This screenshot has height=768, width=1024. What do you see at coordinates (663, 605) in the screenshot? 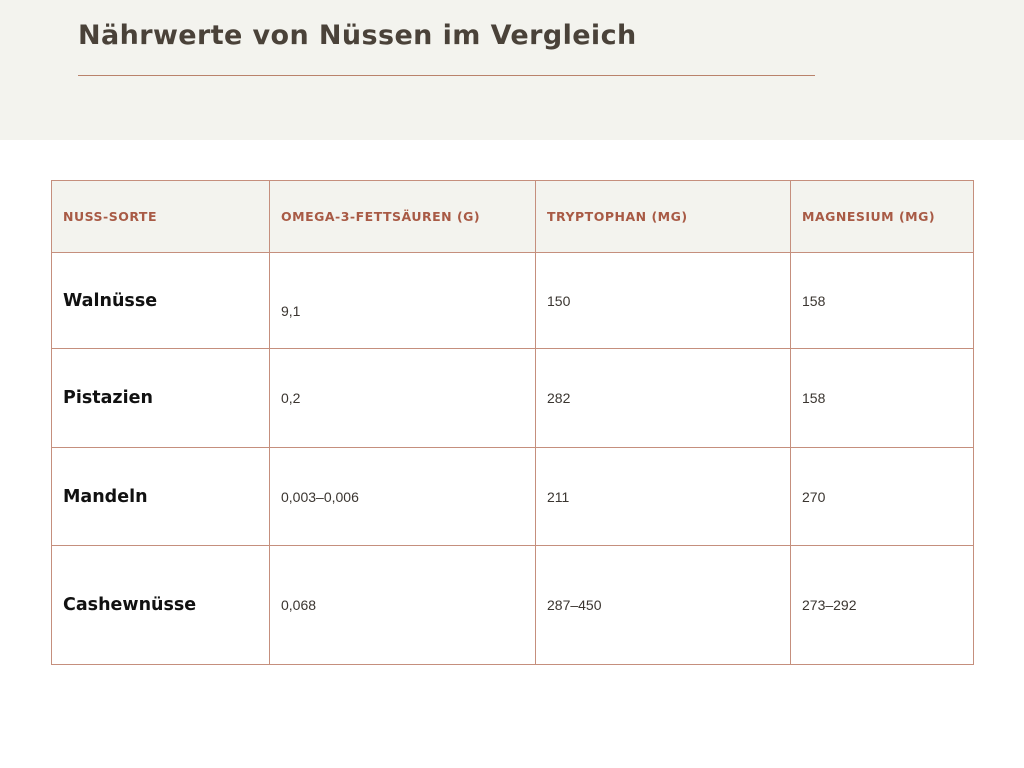
I see `tryptophan-cell: 287–450` at bounding box center [663, 605].